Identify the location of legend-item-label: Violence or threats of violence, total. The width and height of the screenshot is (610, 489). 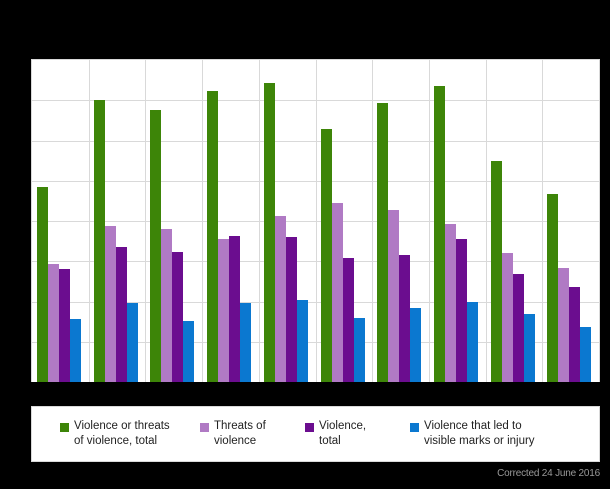
(122, 433).